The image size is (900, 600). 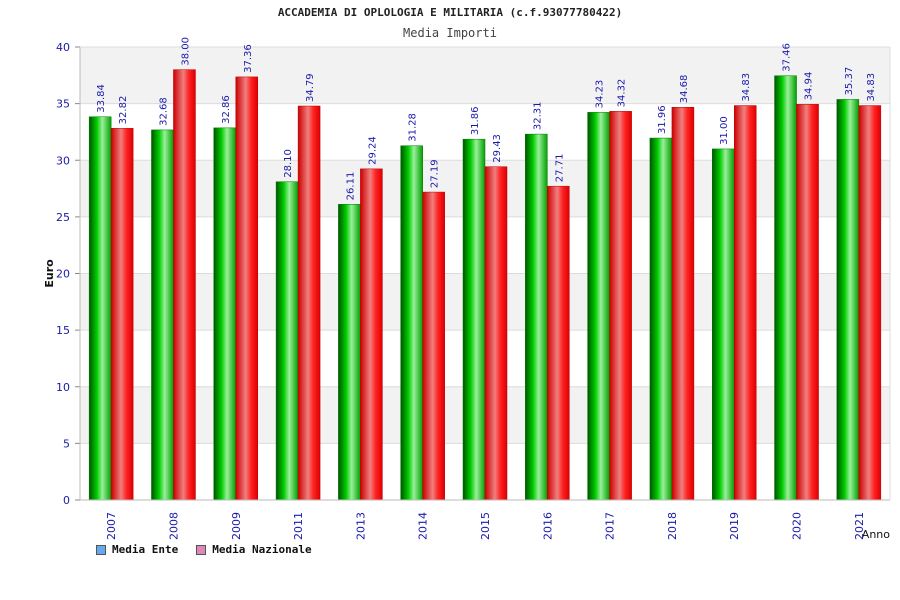 I want to click on y-tick-label: 10, so click(x=63, y=387).